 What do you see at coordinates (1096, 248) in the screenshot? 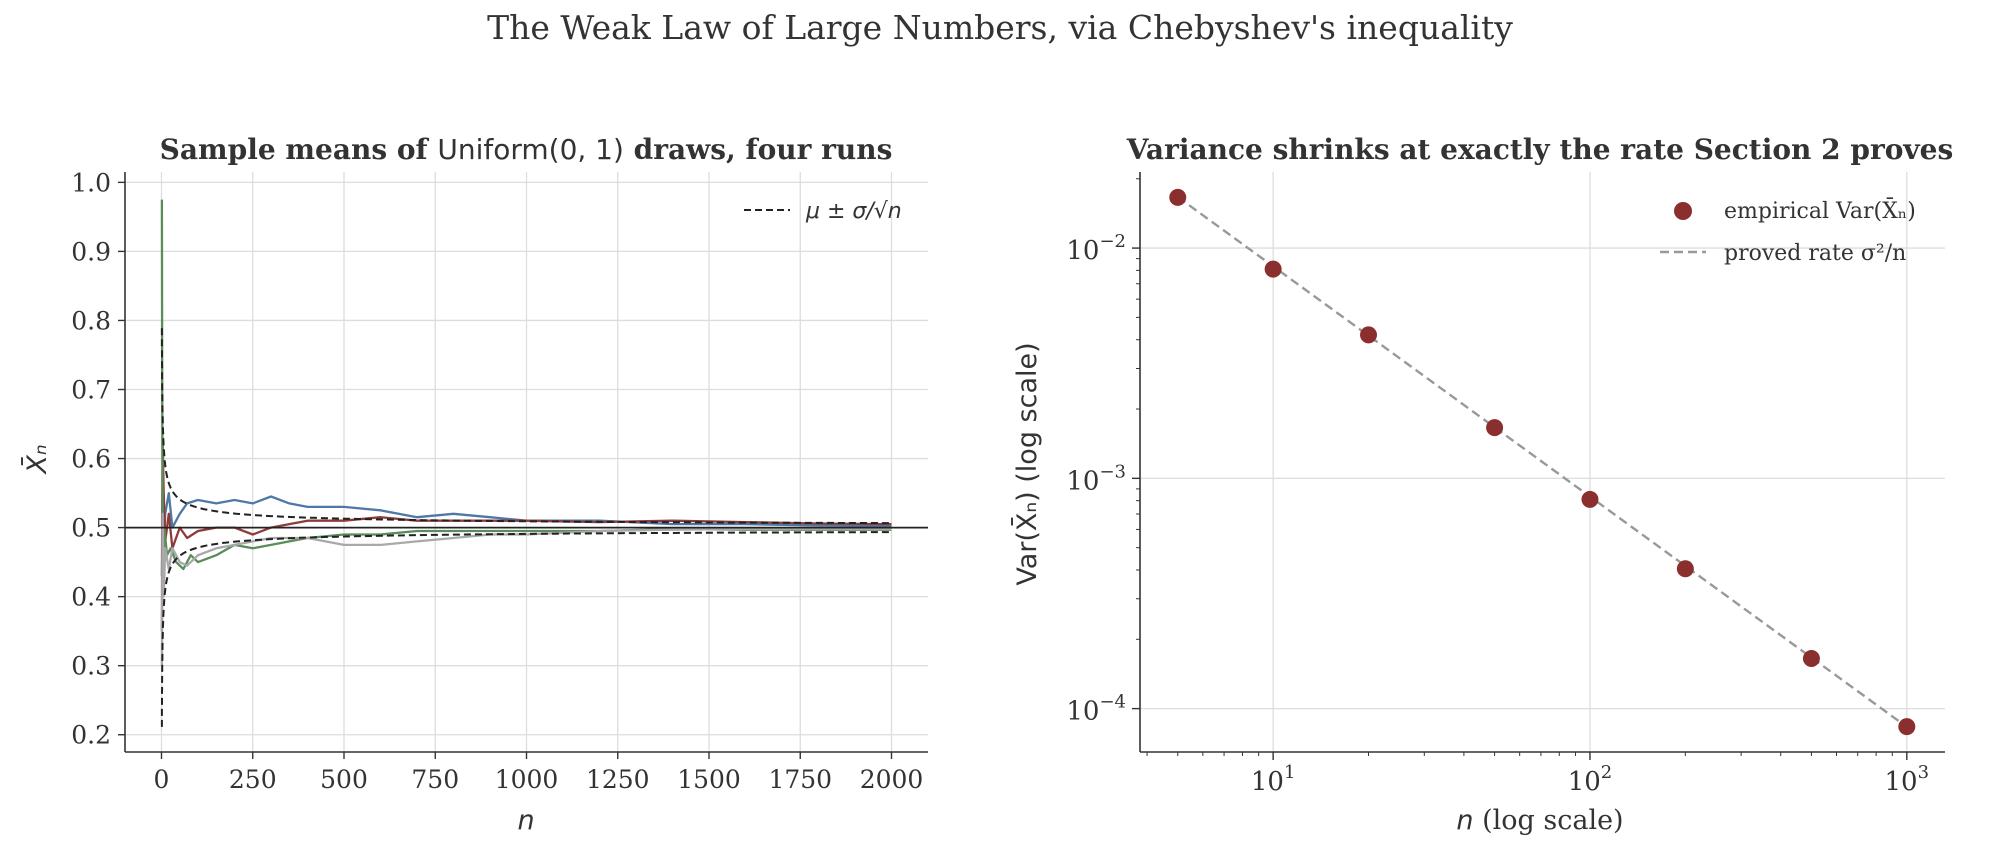
I see `right-y-tick-label-2: 10⁻²` at bounding box center [1096, 248].